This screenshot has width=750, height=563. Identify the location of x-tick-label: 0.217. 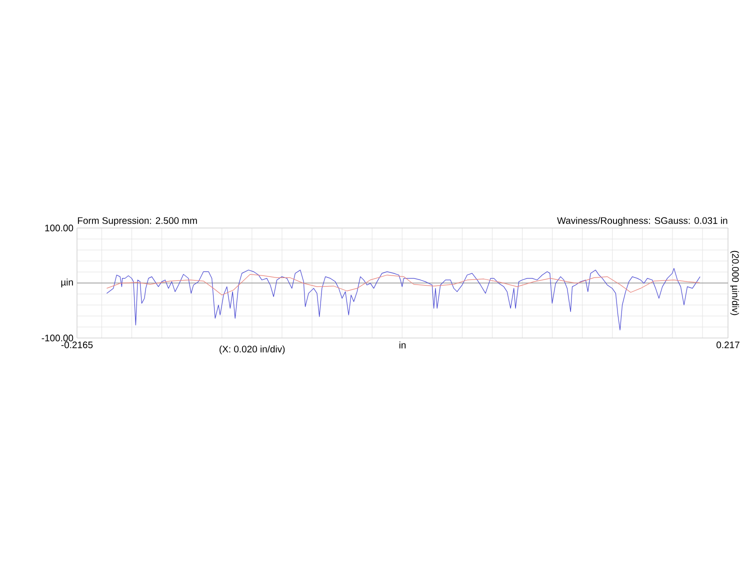
(728, 345).